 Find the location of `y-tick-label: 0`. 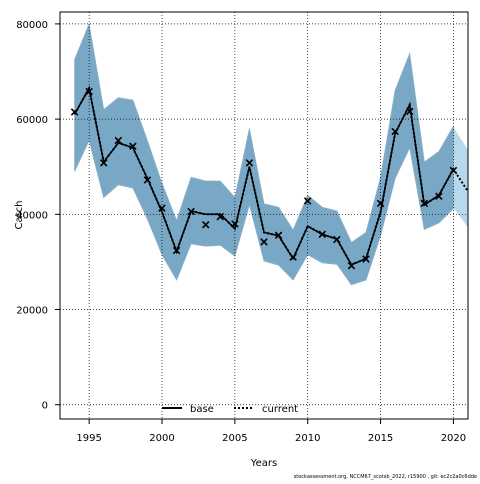

y-tick-label: 0 is located at coordinates (45, 406).